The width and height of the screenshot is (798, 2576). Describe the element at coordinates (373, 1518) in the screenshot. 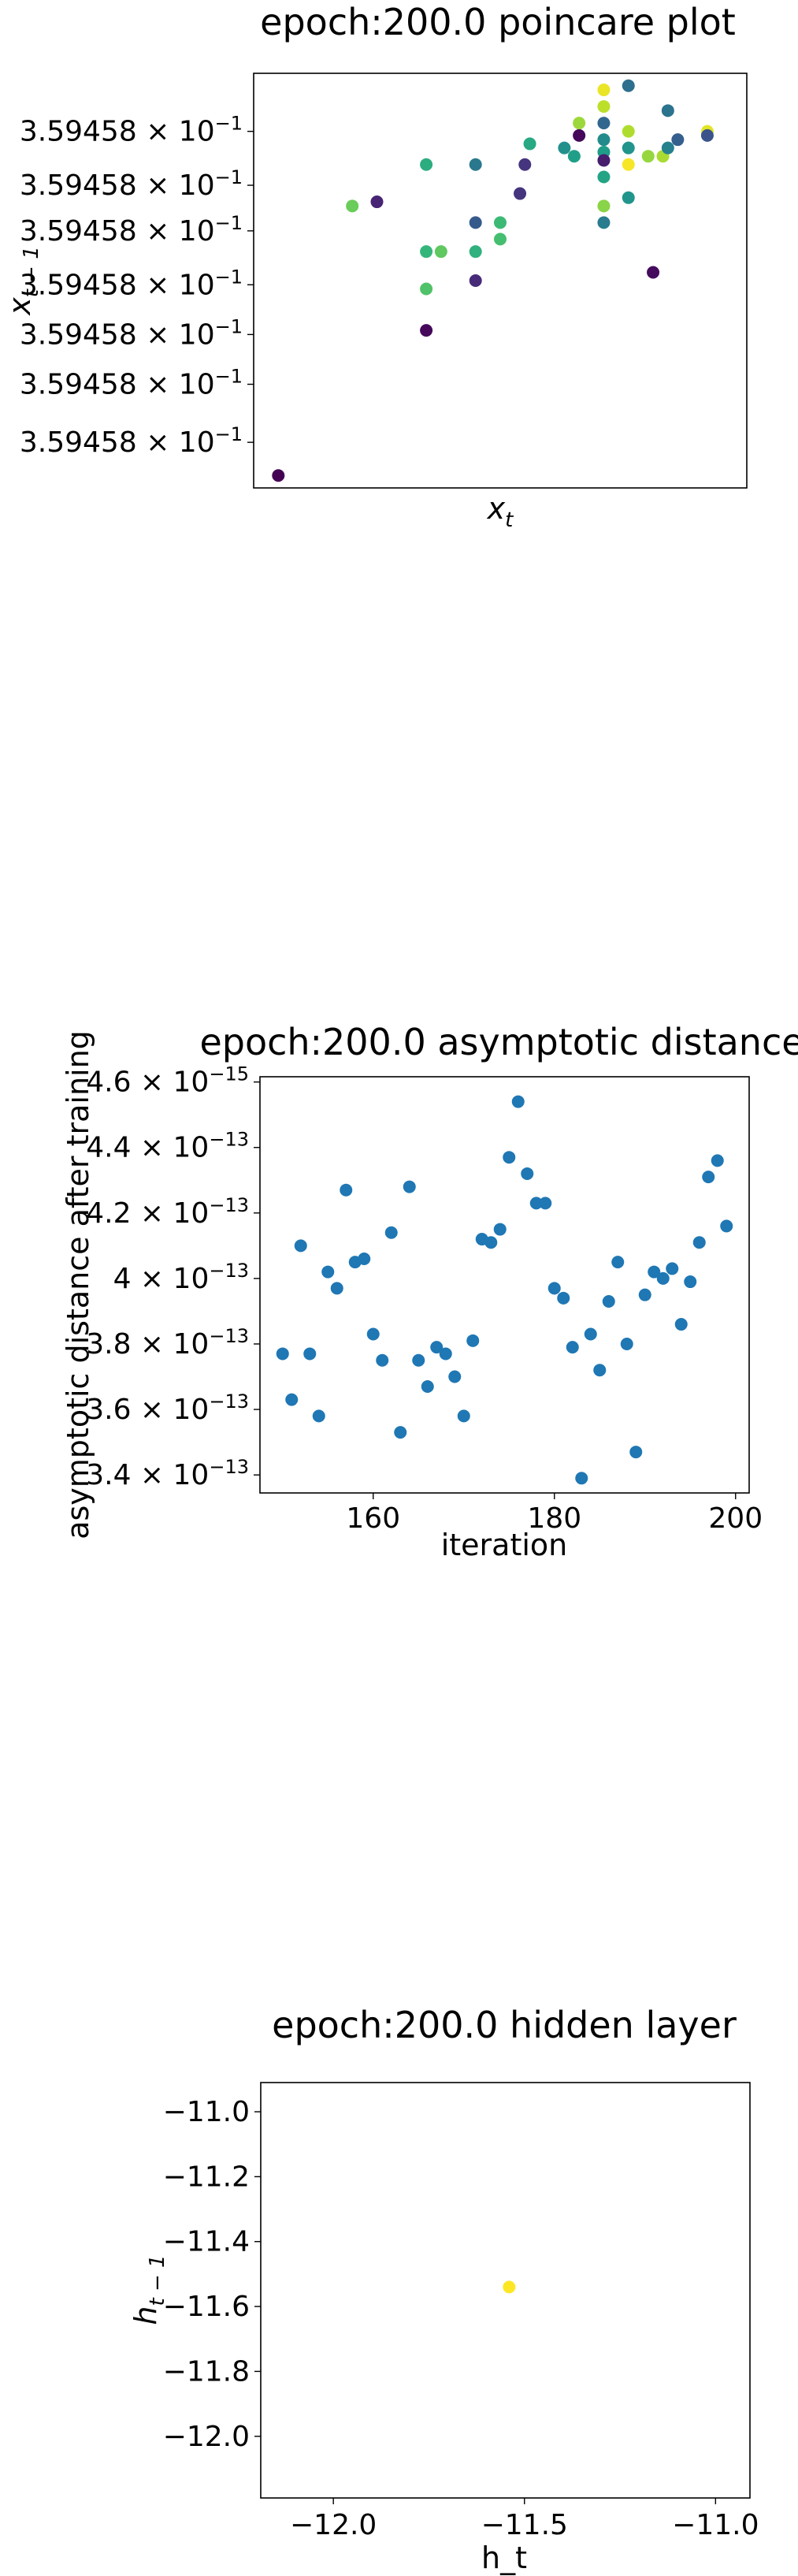

I see `x-tick-label: 160` at that location.